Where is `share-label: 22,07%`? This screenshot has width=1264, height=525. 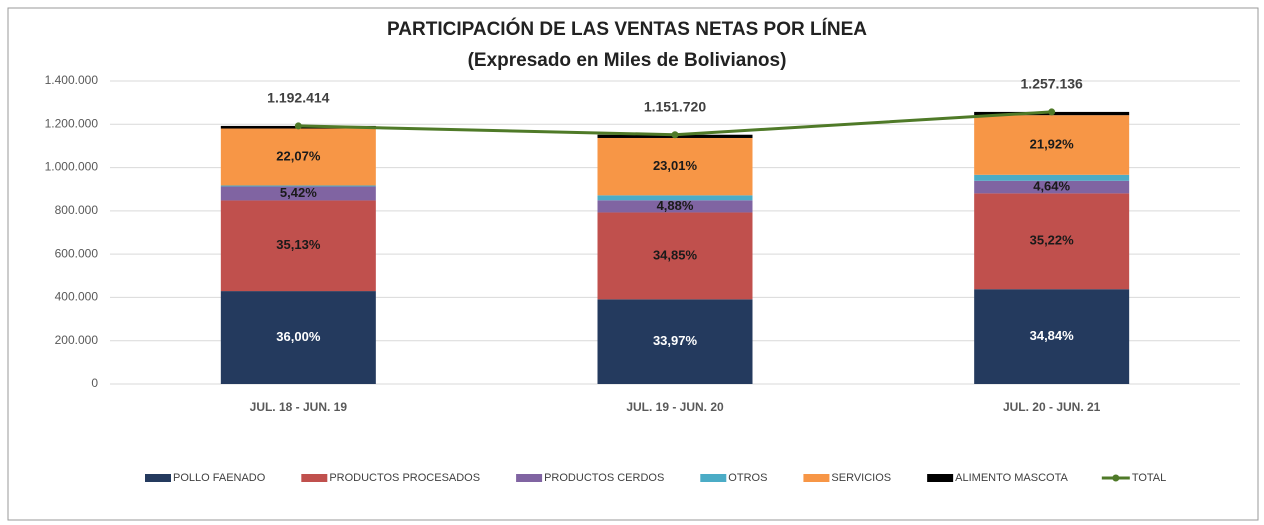
share-label: 22,07% is located at coordinates (298, 155).